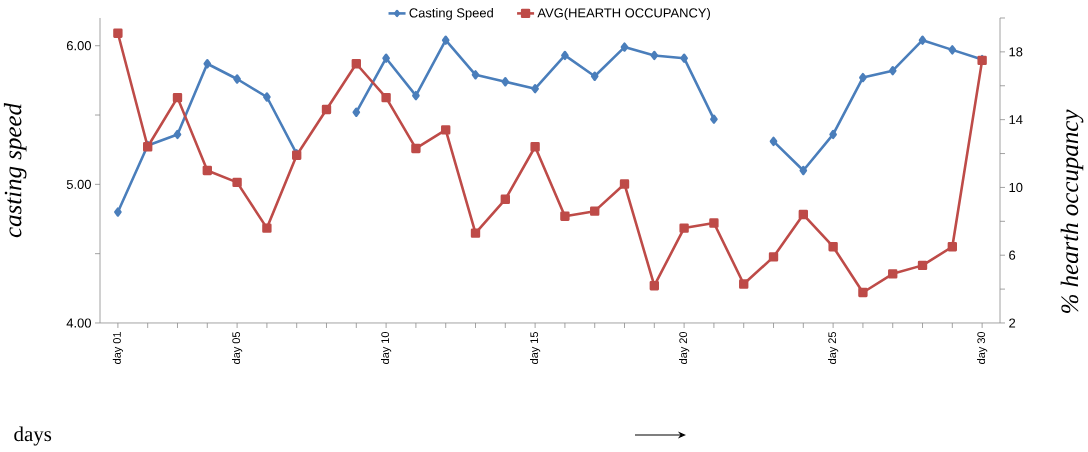  What do you see at coordinates (78, 184) in the screenshot?
I see `y-tick-label: 5.00` at bounding box center [78, 184].